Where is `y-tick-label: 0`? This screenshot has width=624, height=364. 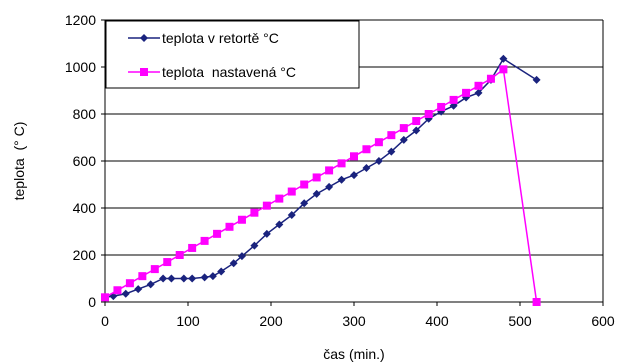
y-tick-label: 0 is located at coordinates (92, 302).